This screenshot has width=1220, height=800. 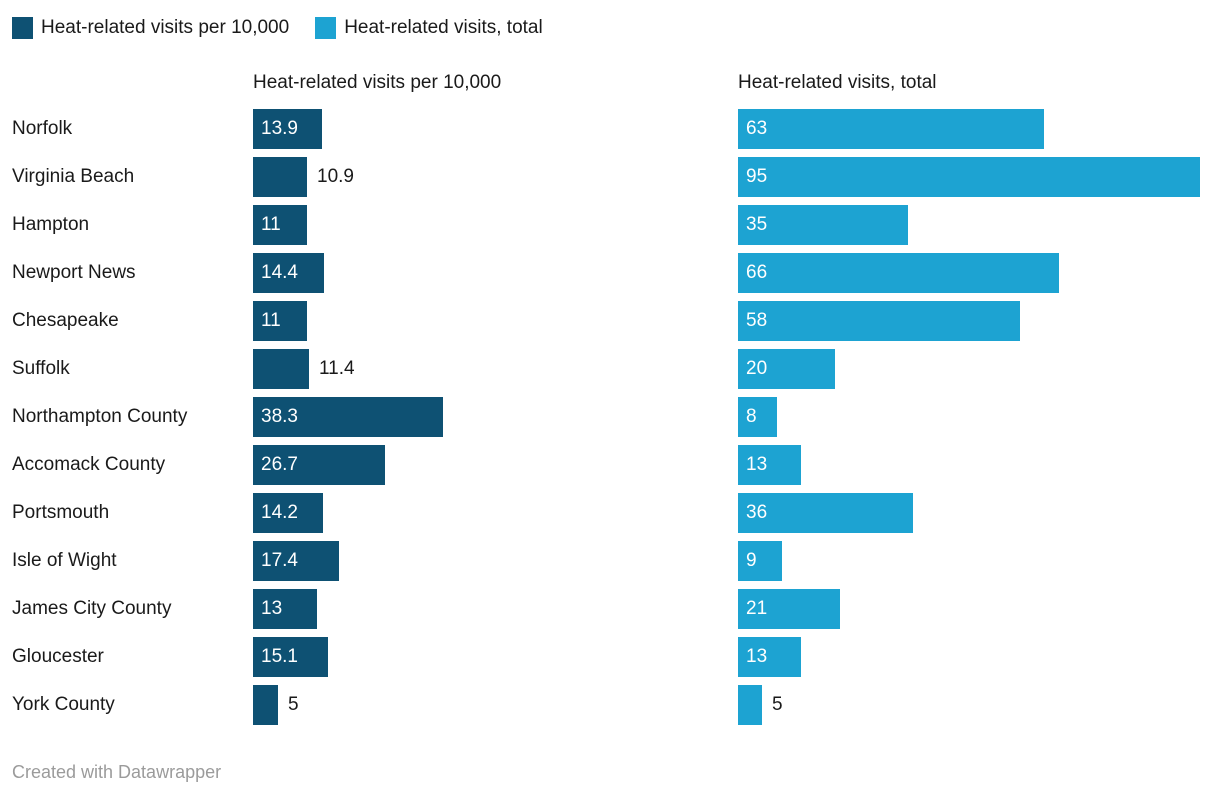 What do you see at coordinates (495, 369) in the screenshot?
I see `bar-cell-per10k: 11.4` at bounding box center [495, 369].